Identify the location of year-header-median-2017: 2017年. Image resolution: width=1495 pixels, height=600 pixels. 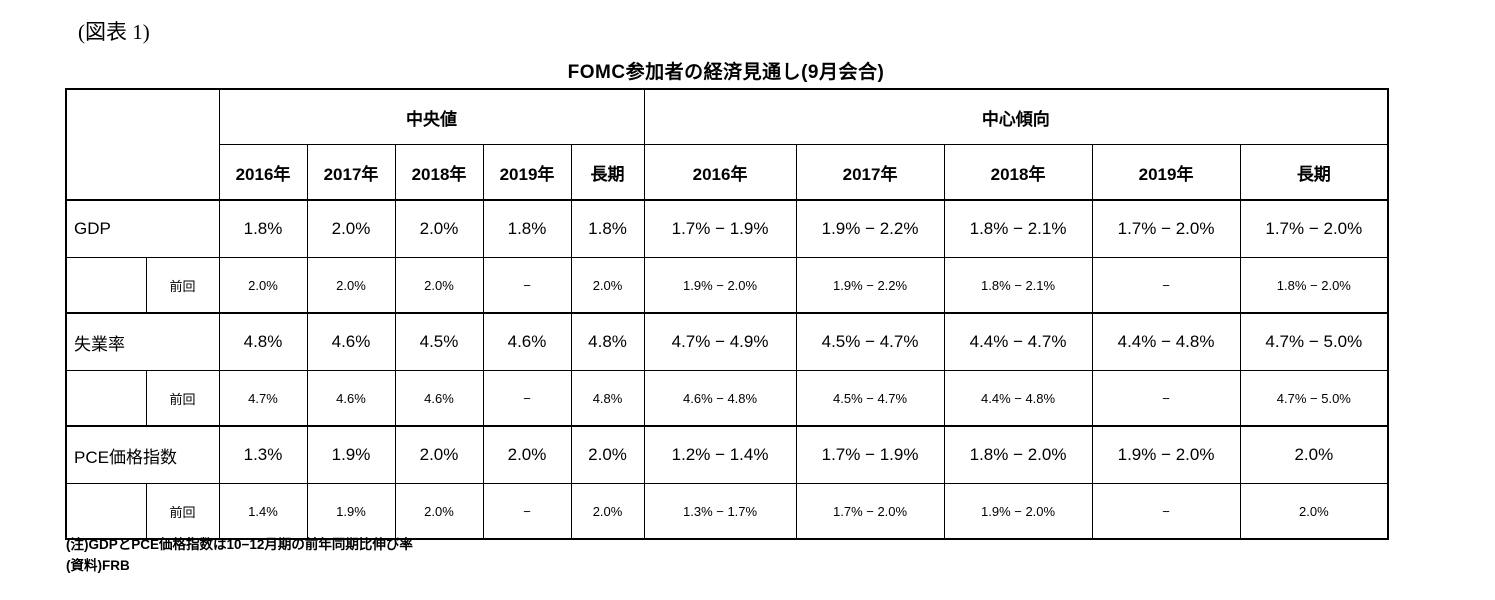
(351, 172).